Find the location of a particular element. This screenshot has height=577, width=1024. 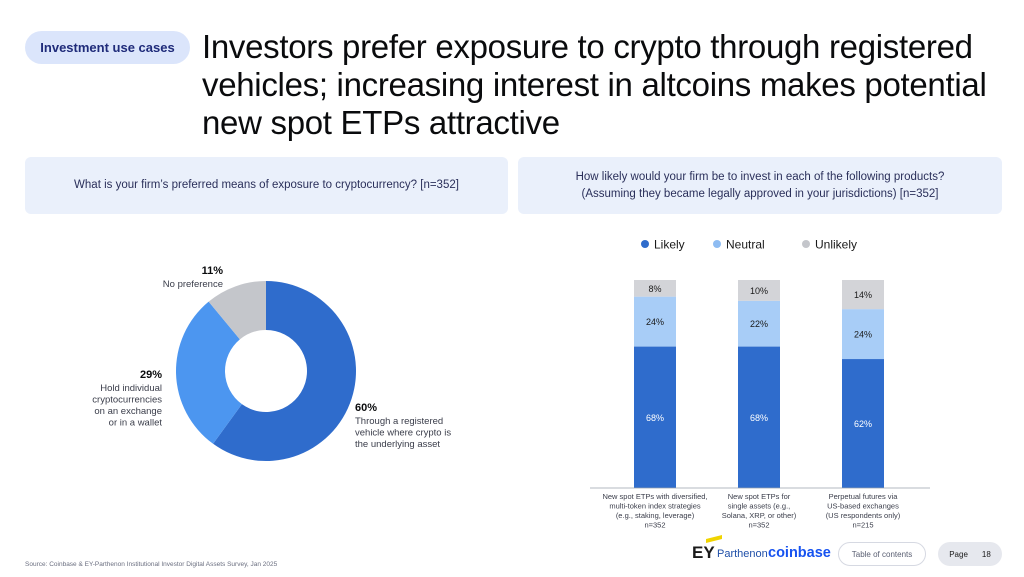

page-label: Page is located at coordinates (958, 554).